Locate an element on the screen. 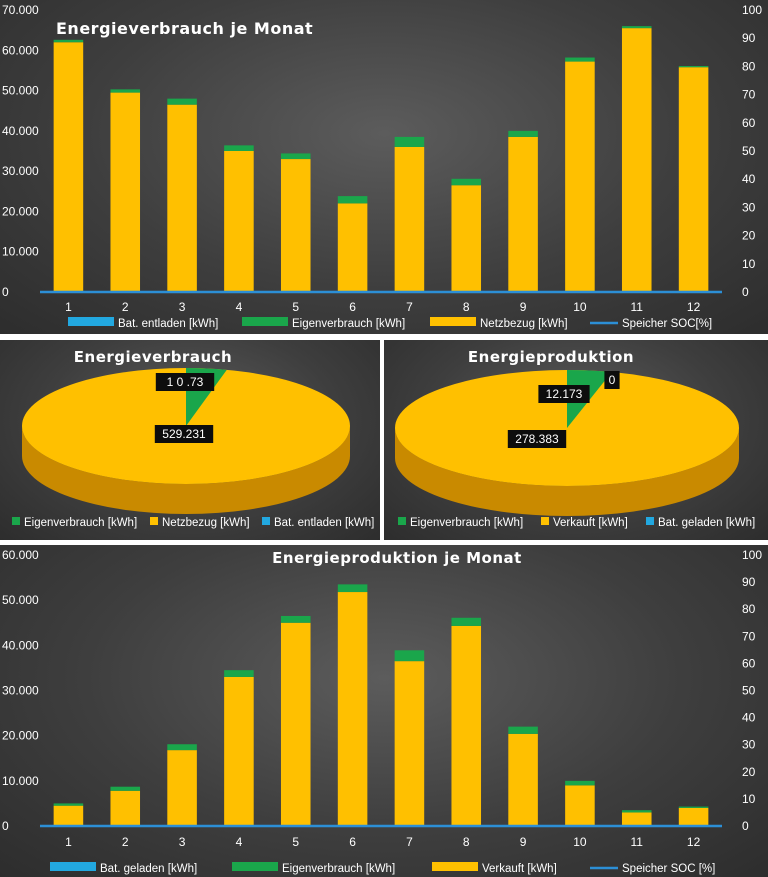  y2-axis-tick-label: 90 is located at coordinates (749, 582).